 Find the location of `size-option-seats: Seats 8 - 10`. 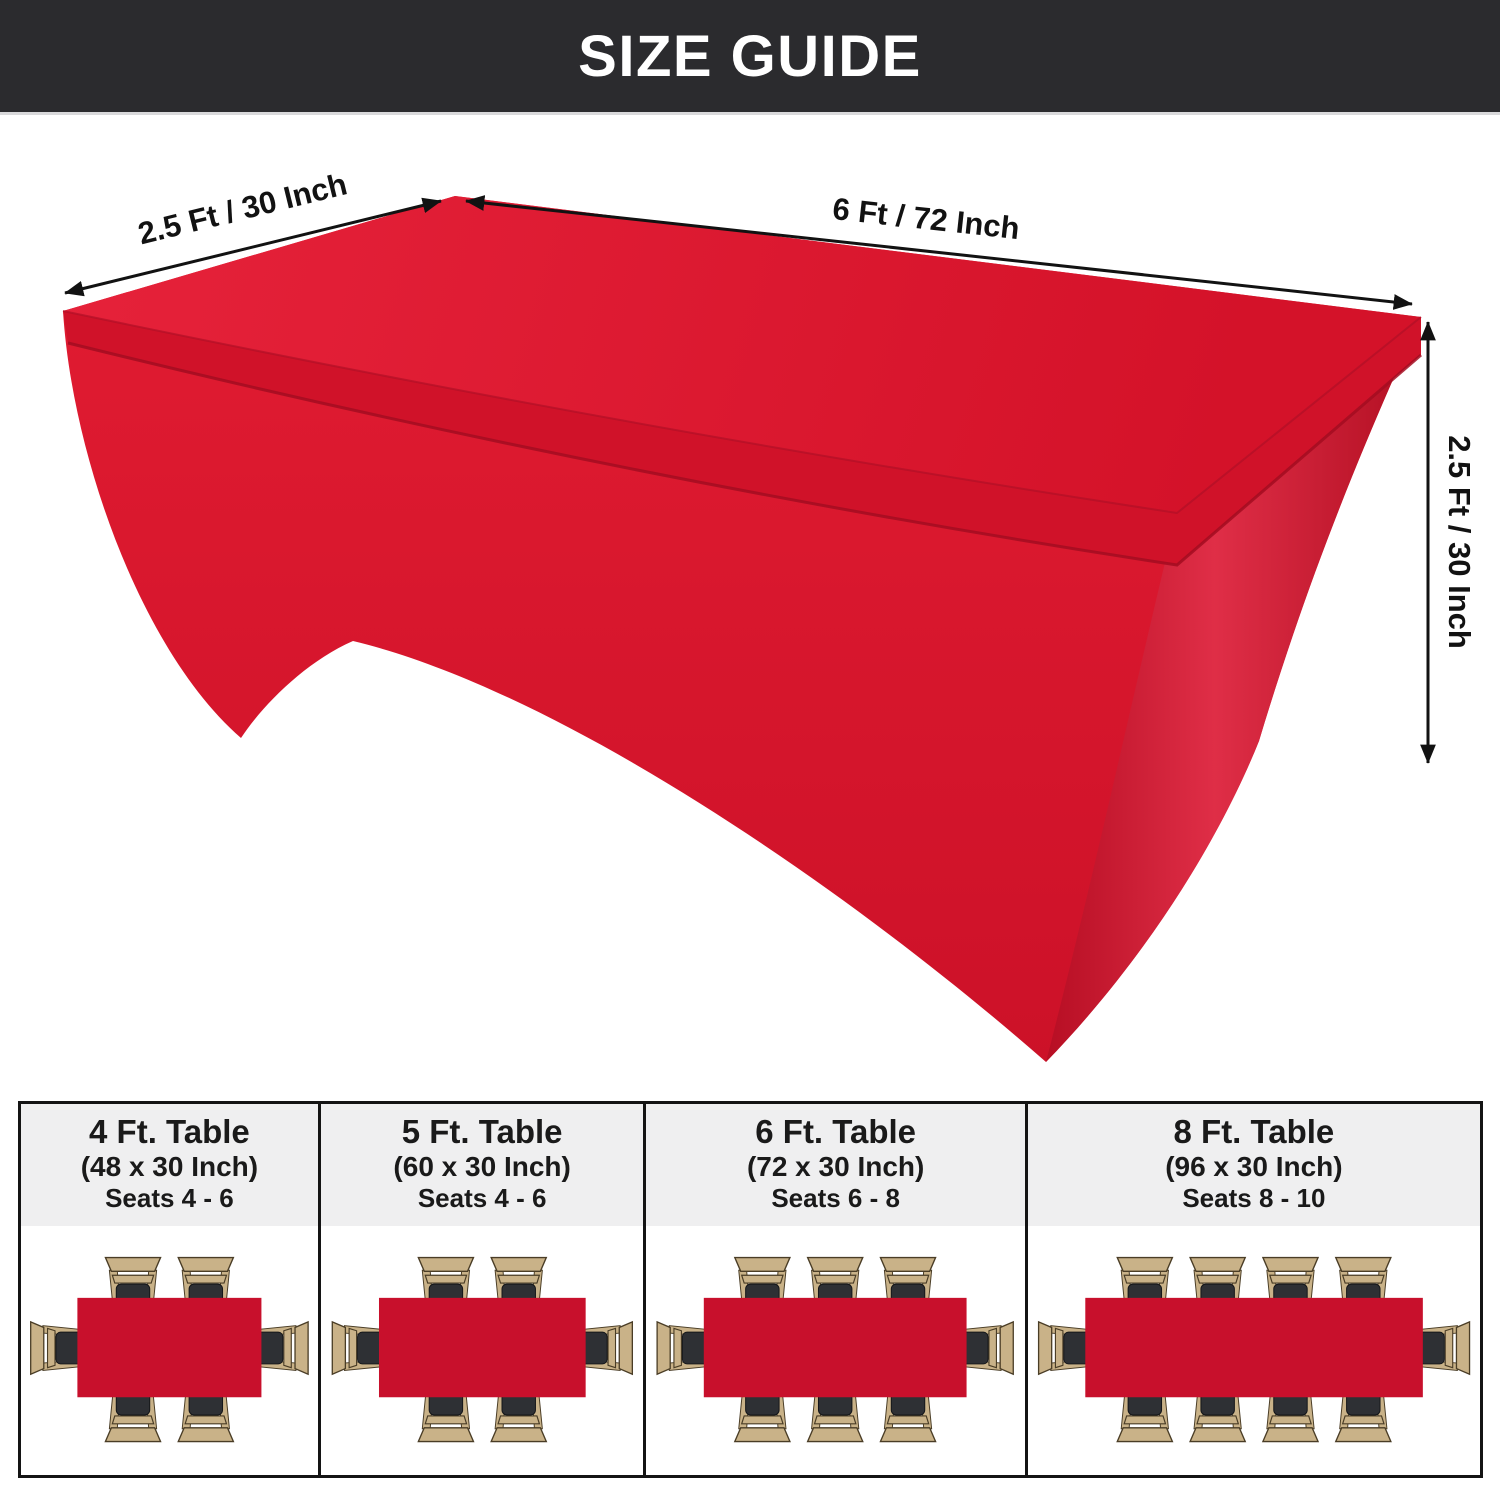

size-option-seats: Seats 8 - 10 is located at coordinates (1254, 1198).